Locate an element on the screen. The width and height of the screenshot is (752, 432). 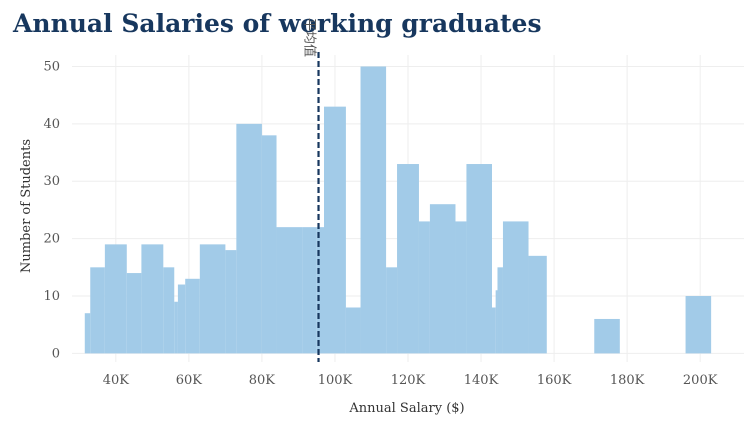
x-tick-label: 140K is located at coordinates (481, 380).